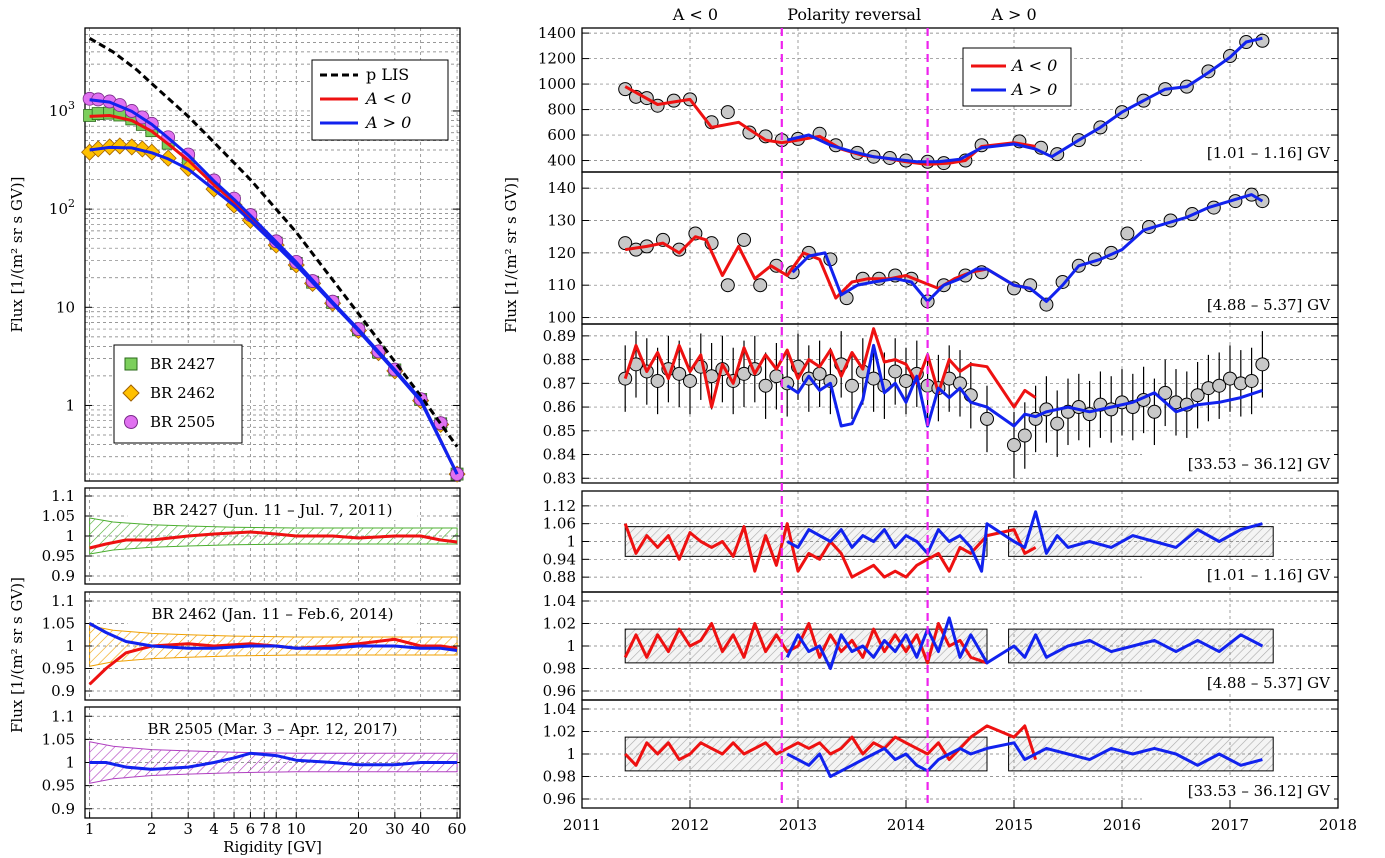 The height and width of the screenshot is (858, 1385). What do you see at coordinates (1014, 825) in the screenshot?
I see `x-tick-label: 2015` at bounding box center [1014, 825].